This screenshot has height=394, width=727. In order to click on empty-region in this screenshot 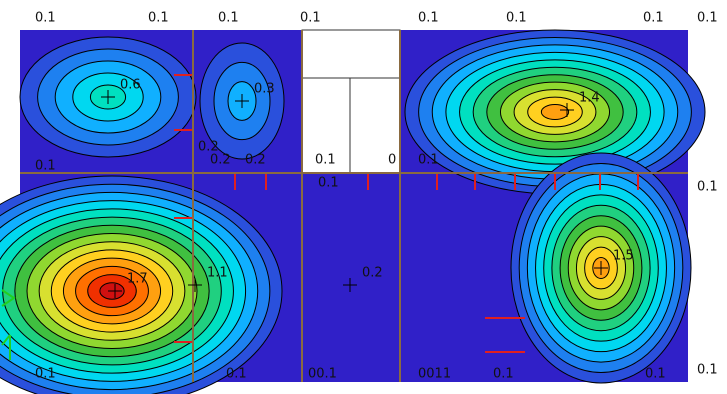, I will do `click(351, 101)`.